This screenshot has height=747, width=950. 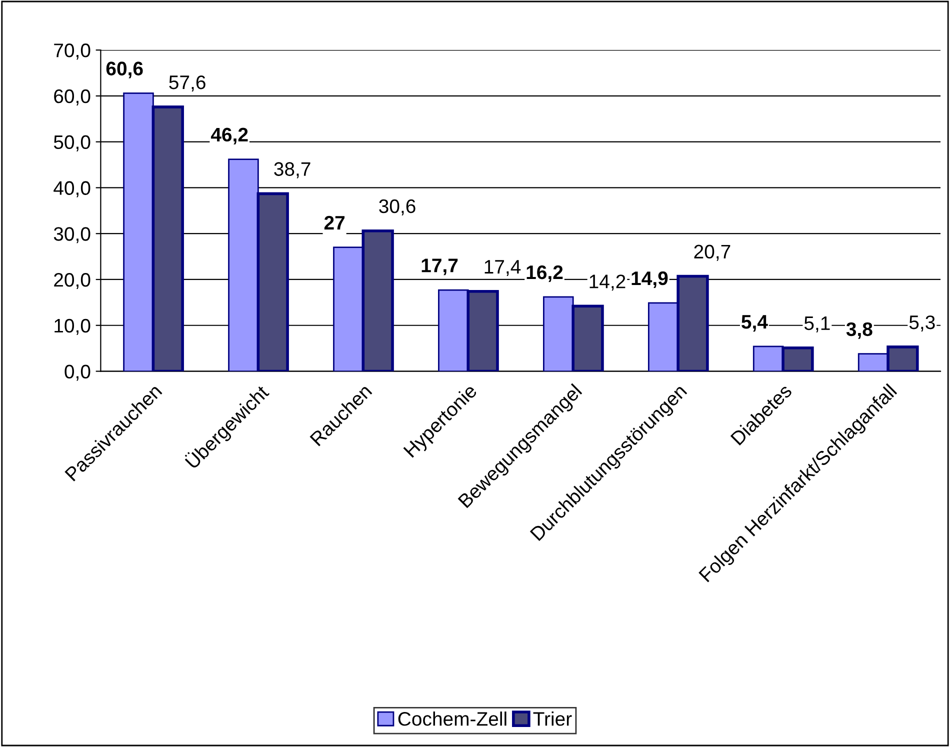 I want to click on data-label: 46,2, so click(x=229, y=136).